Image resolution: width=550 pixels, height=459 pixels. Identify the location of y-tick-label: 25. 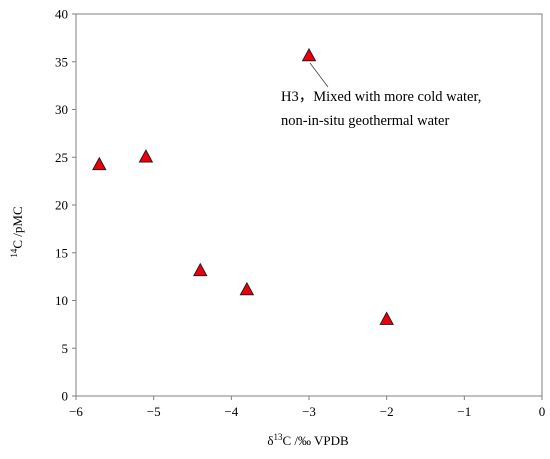
(61, 157).